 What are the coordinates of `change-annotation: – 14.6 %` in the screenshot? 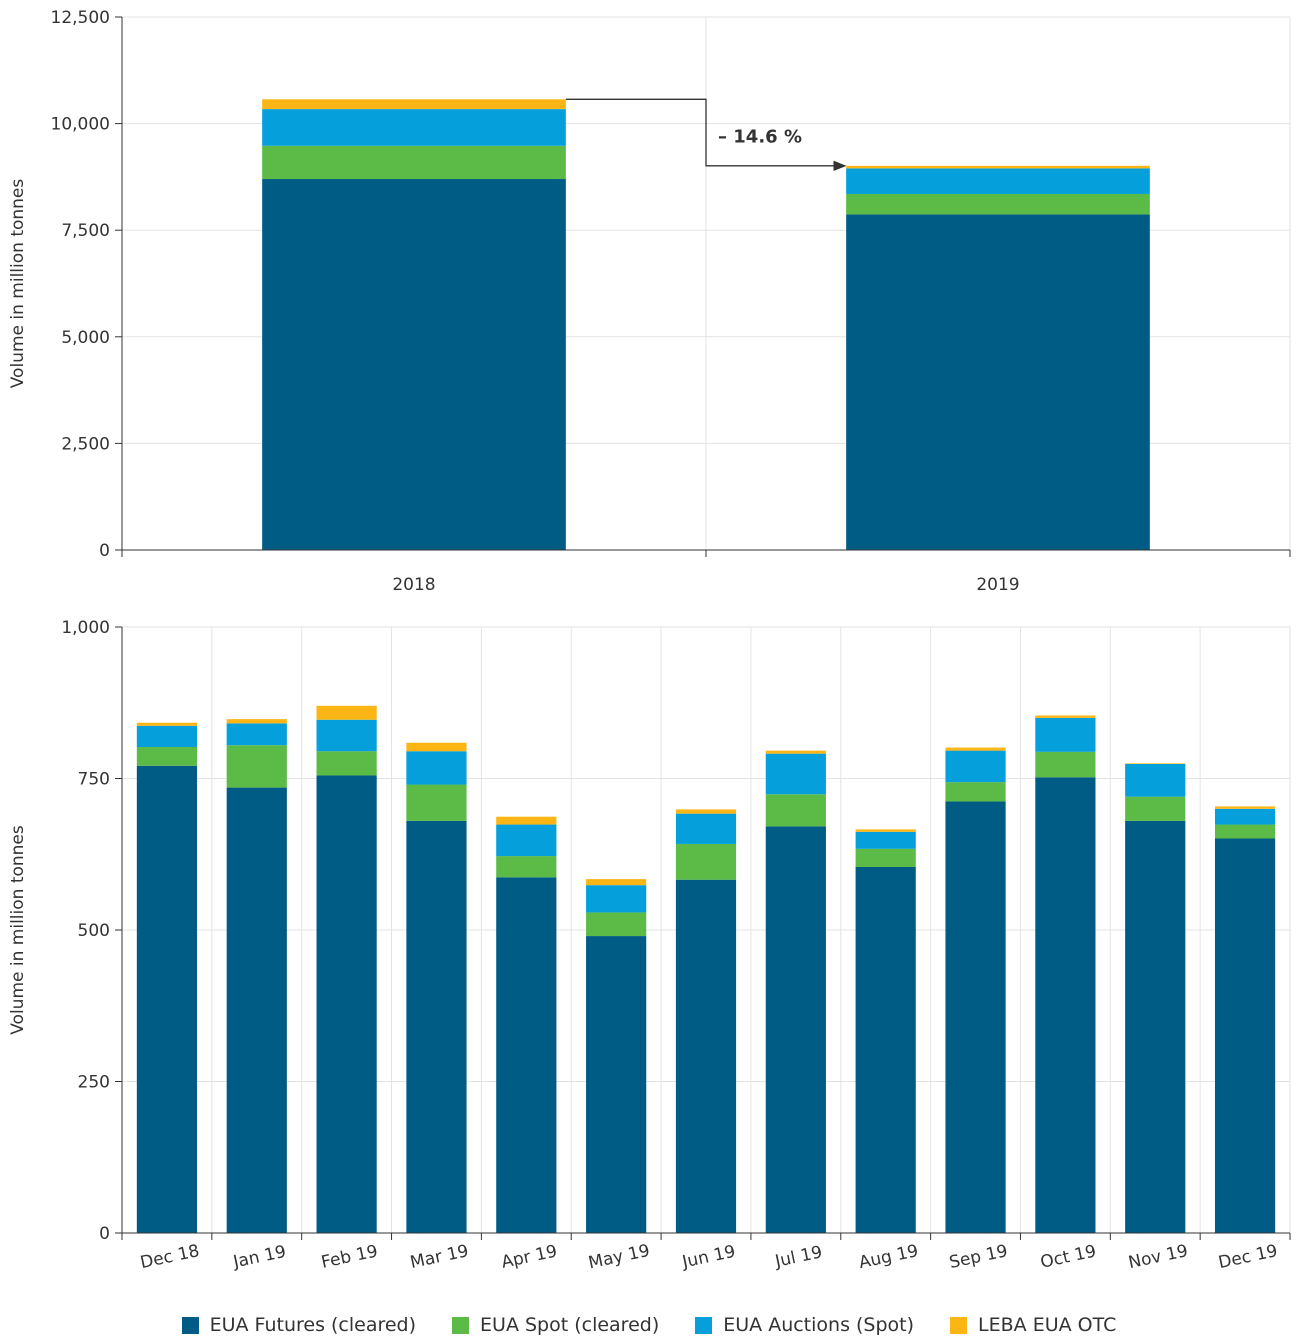 It's located at (760, 137).